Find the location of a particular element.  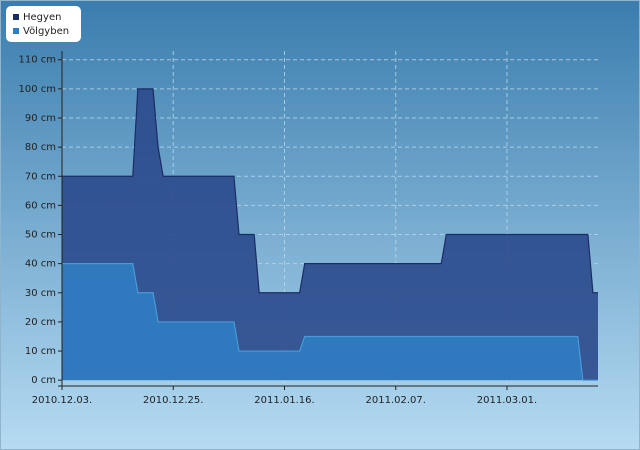

legend-box is located at coordinates (43, 24).